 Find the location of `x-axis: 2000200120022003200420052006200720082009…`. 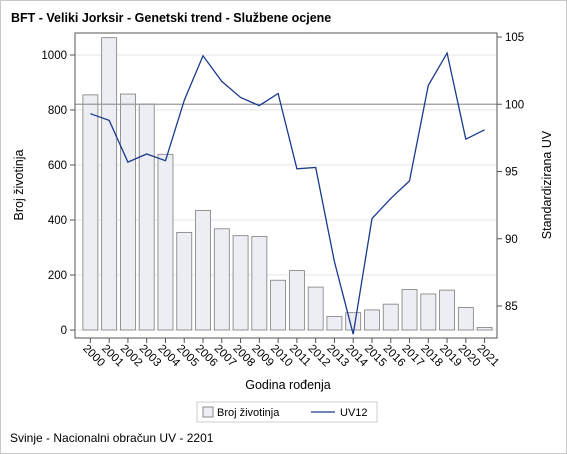

x-axis: 2000200120022003200420052006200720082009… is located at coordinates (290, 354).